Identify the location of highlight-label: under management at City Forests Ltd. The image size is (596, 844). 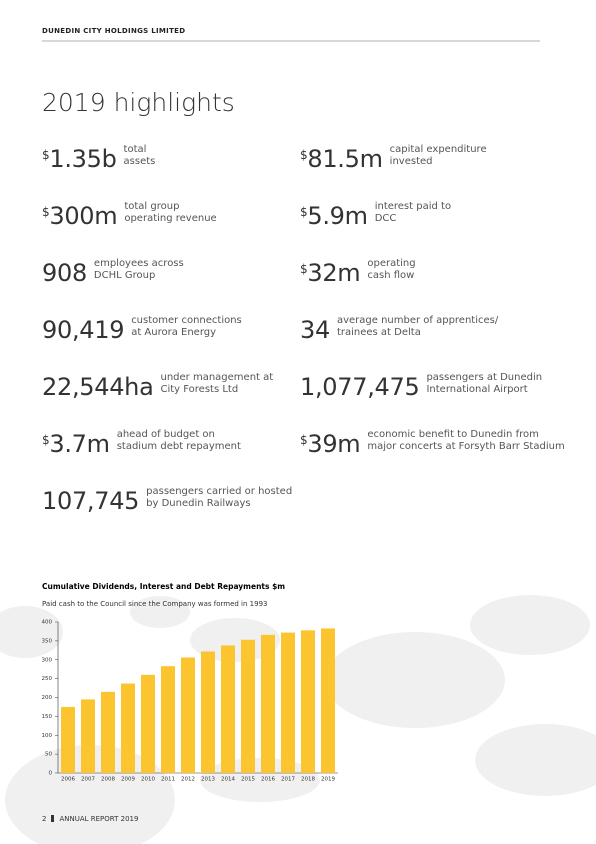
(217, 384).